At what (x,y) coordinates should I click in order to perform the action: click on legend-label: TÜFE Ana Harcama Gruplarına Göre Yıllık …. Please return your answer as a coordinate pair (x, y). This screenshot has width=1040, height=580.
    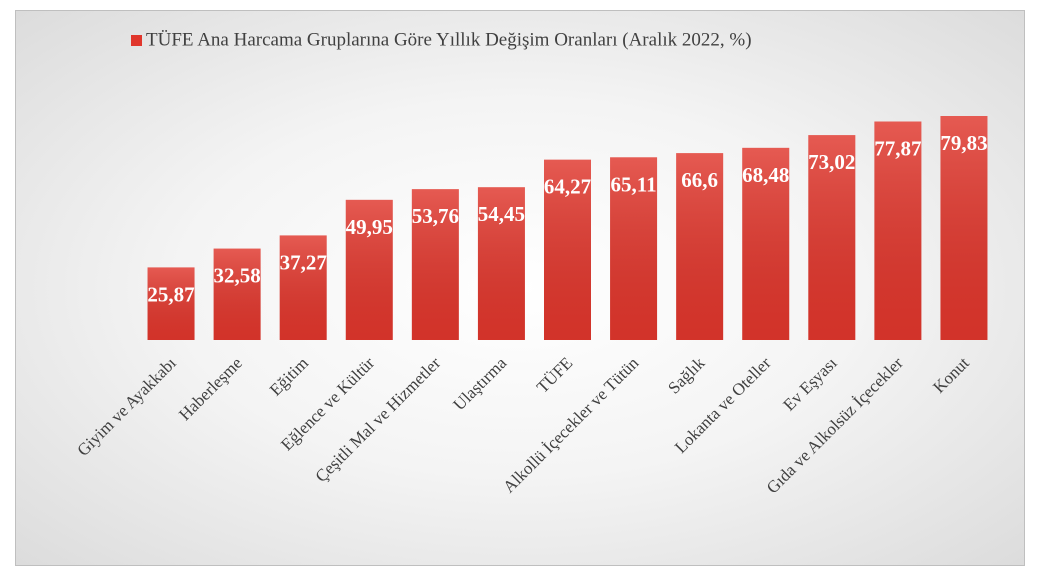
    Looking at the image, I should click on (449, 39).